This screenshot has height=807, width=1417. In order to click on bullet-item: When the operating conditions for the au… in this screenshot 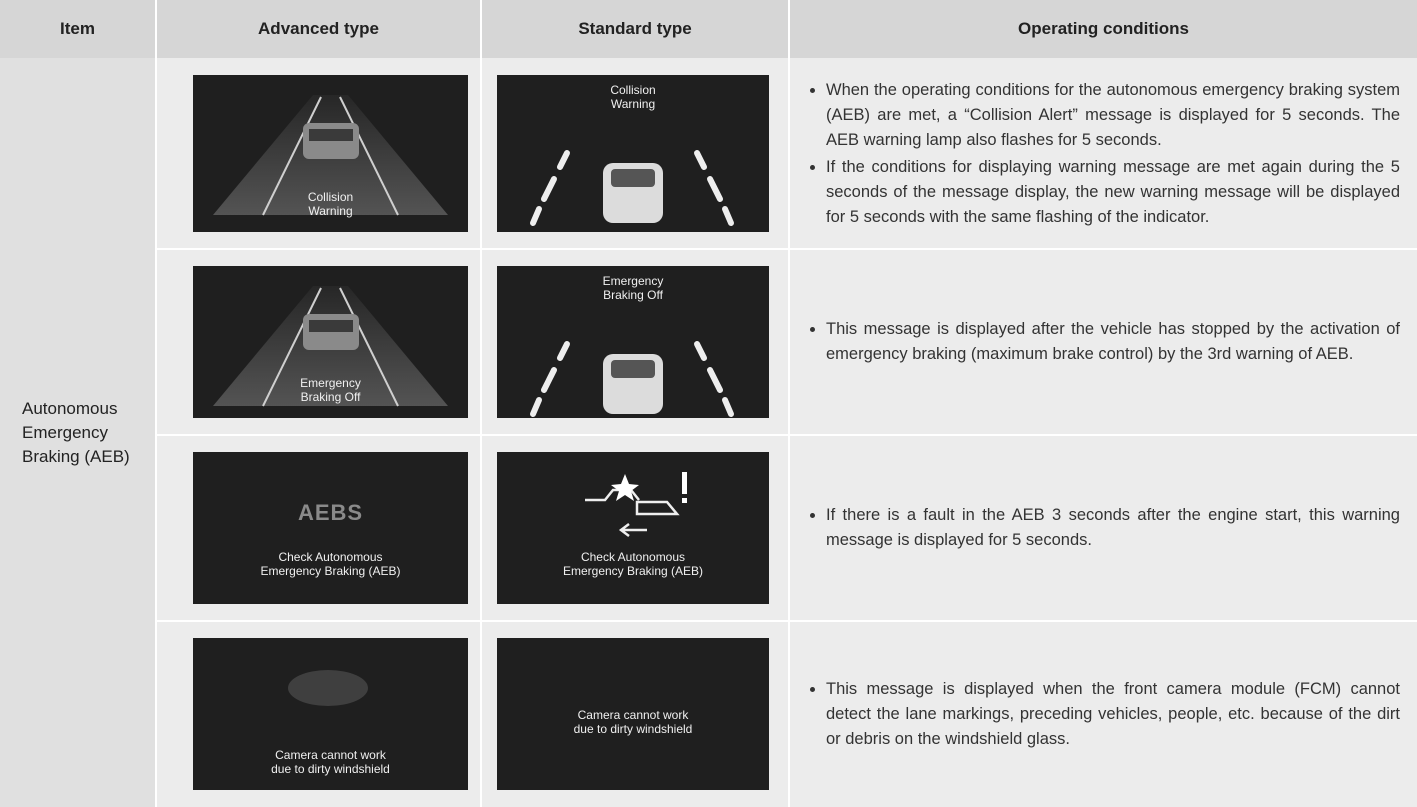, I will do `click(1113, 115)`.